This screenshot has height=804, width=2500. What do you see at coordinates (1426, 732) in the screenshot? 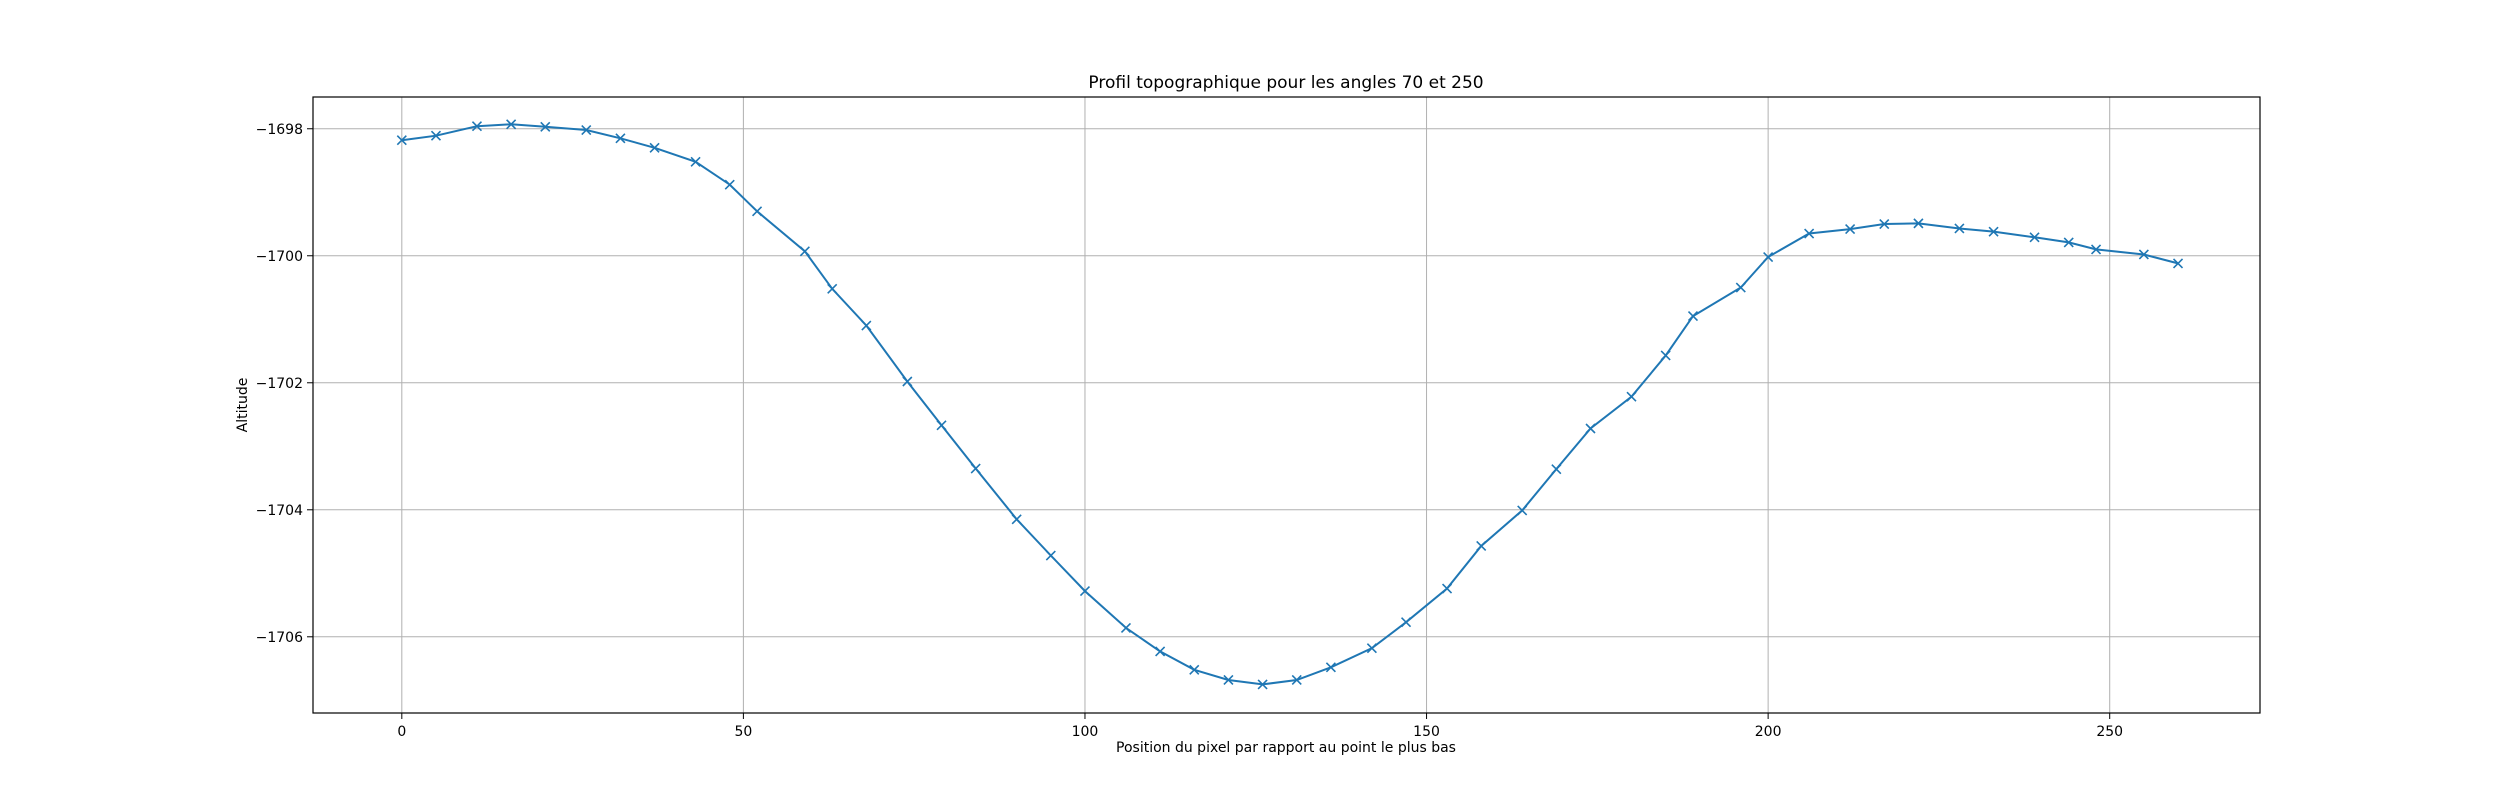
I see `x-tick-label: 150` at bounding box center [1426, 732].